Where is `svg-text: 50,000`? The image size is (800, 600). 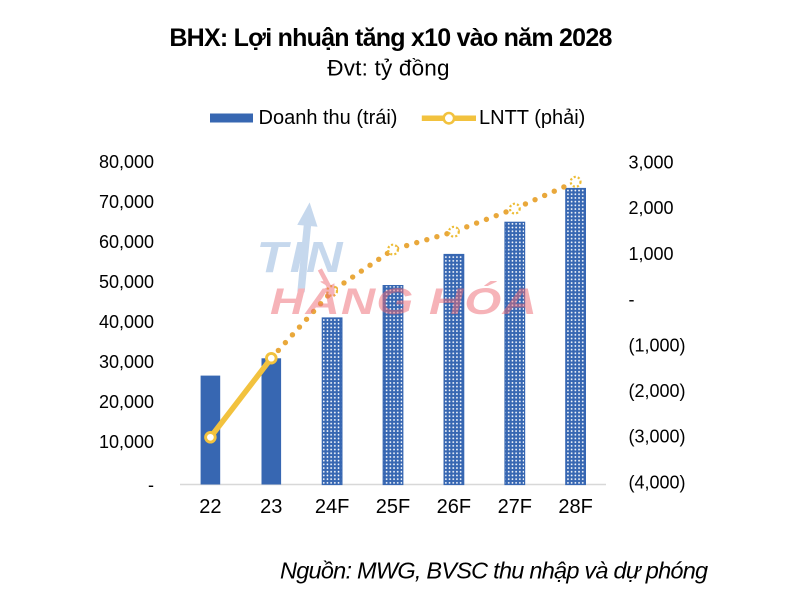
svg-text: 50,000 is located at coordinates (126, 282).